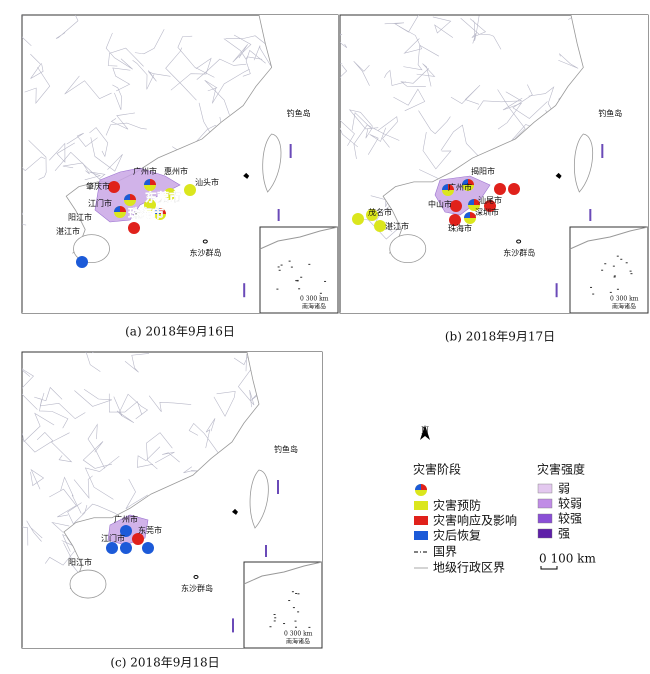  What do you see at coordinates (457, 535) in the screenshot?
I see `legend-label: 灾后恢复` at bounding box center [457, 535].